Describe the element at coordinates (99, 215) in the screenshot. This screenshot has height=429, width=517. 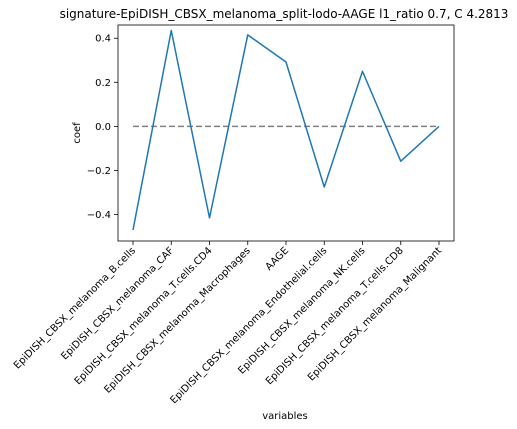
I see `y-tick-label: −0.4` at that location.